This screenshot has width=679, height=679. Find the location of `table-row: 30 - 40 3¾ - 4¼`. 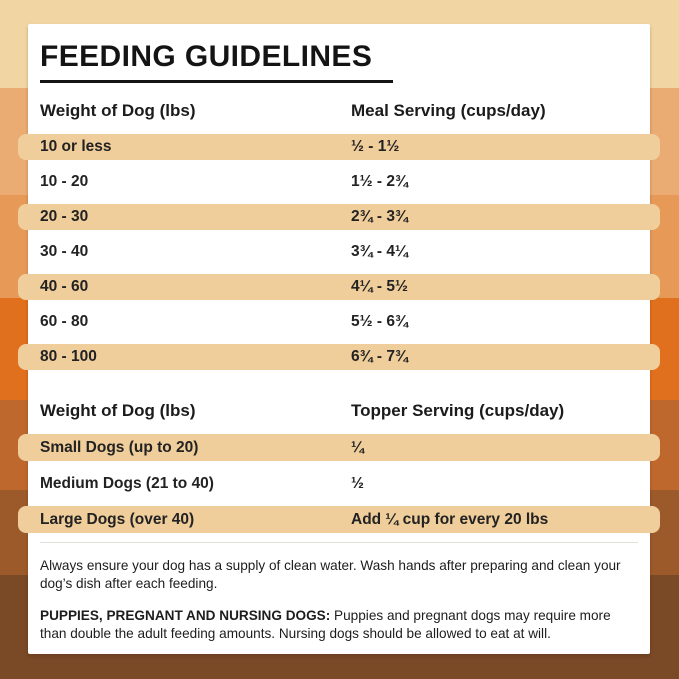

table-row: 30 - 40 3¾ - 4¼ is located at coordinates (339, 252).